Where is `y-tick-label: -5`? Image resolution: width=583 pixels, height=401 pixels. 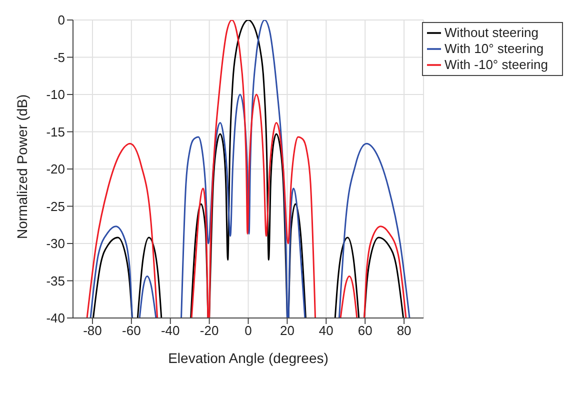 y-tick-label: -5 is located at coordinates (59, 57).